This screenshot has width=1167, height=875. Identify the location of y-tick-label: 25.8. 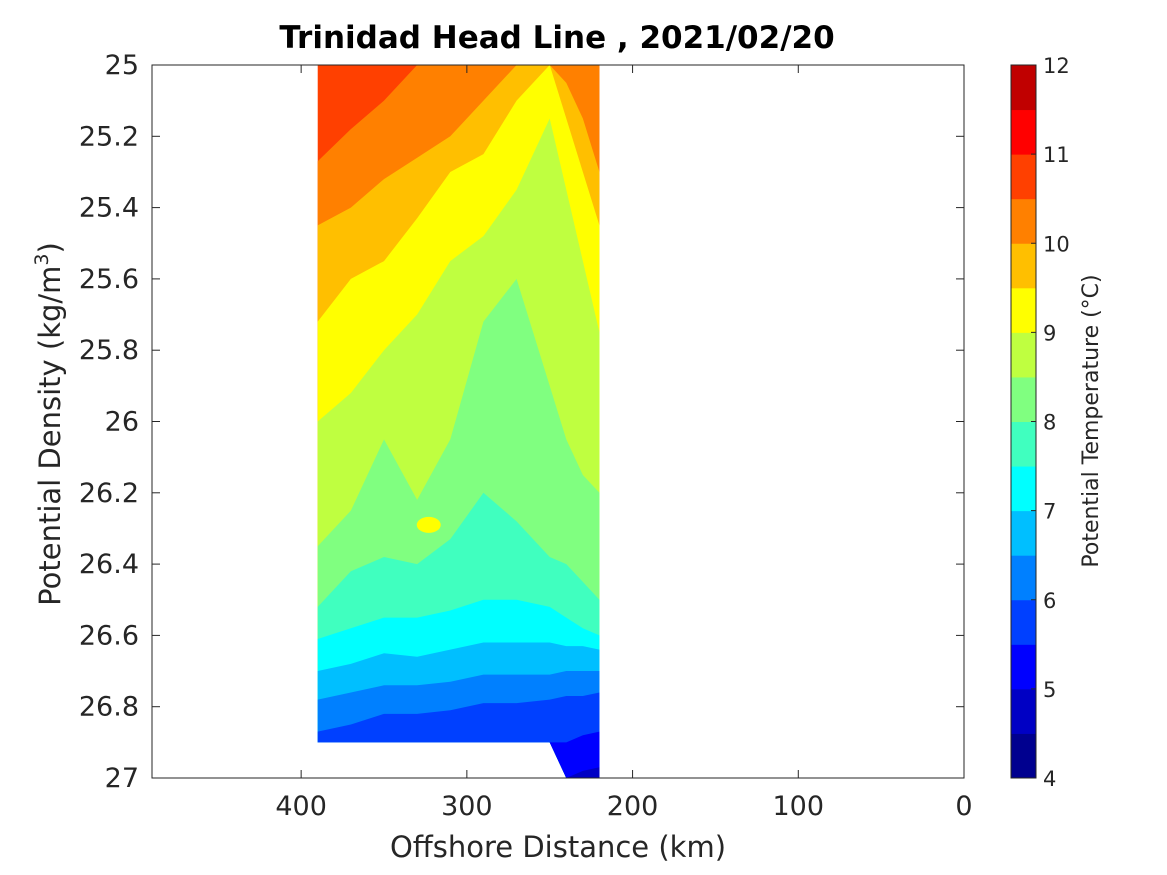
(109, 350).